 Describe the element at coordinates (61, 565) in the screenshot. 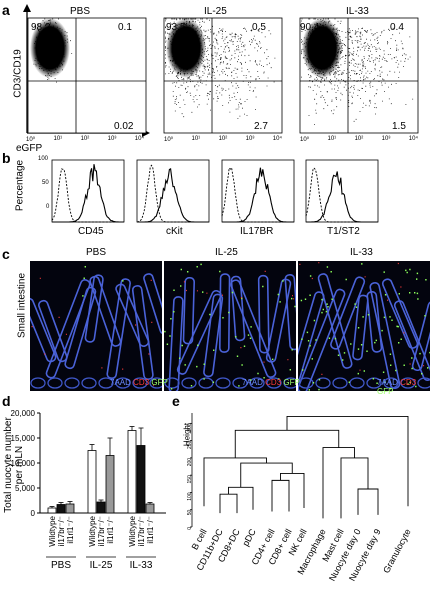

I see `d-group-label: PBS` at that location.